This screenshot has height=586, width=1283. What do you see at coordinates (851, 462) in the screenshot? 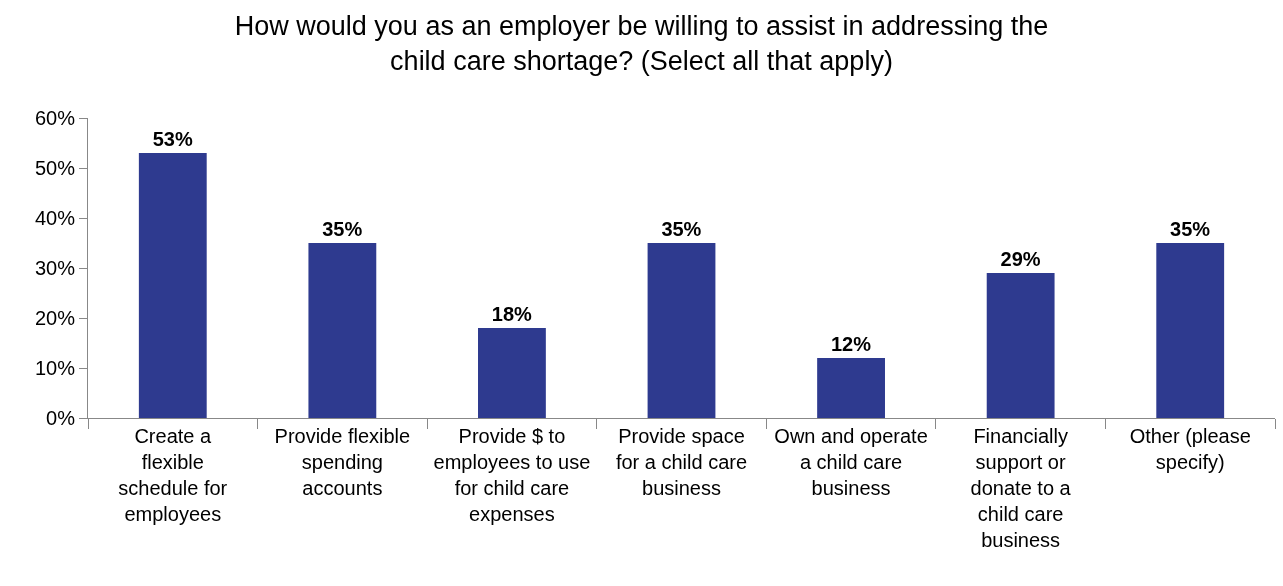
I see `x-tick-label: Own and operate a child care business` at bounding box center [851, 462].